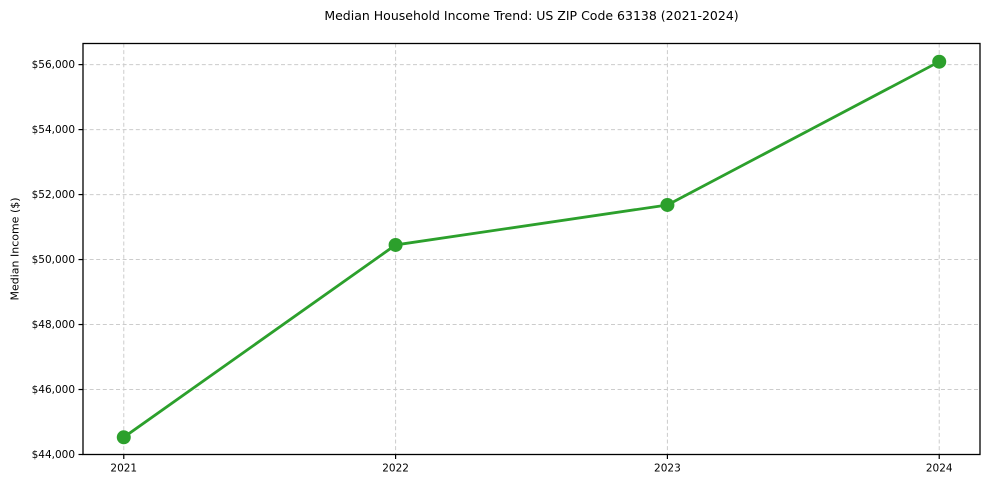  What do you see at coordinates (53, 390) in the screenshot?
I see `y-tick-label: $46,000` at bounding box center [53, 390].